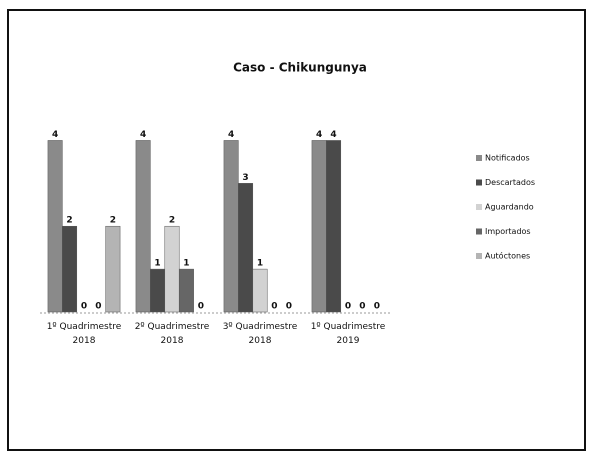 The width and height of the screenshot is (594, 455). What do you see at coordinates (348, 334) in the screenshot?
I see `x-tick-label: 1º Quadrimestre 2019` at bounding box center [348, 334].